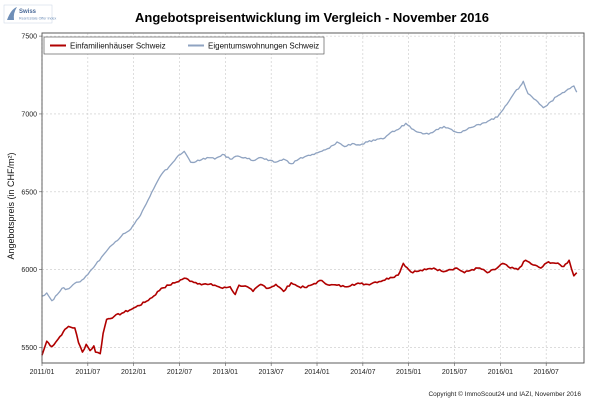 The image size is (600, 400). I want to click on x-tick-label: 2012/07, so click(179, 372).